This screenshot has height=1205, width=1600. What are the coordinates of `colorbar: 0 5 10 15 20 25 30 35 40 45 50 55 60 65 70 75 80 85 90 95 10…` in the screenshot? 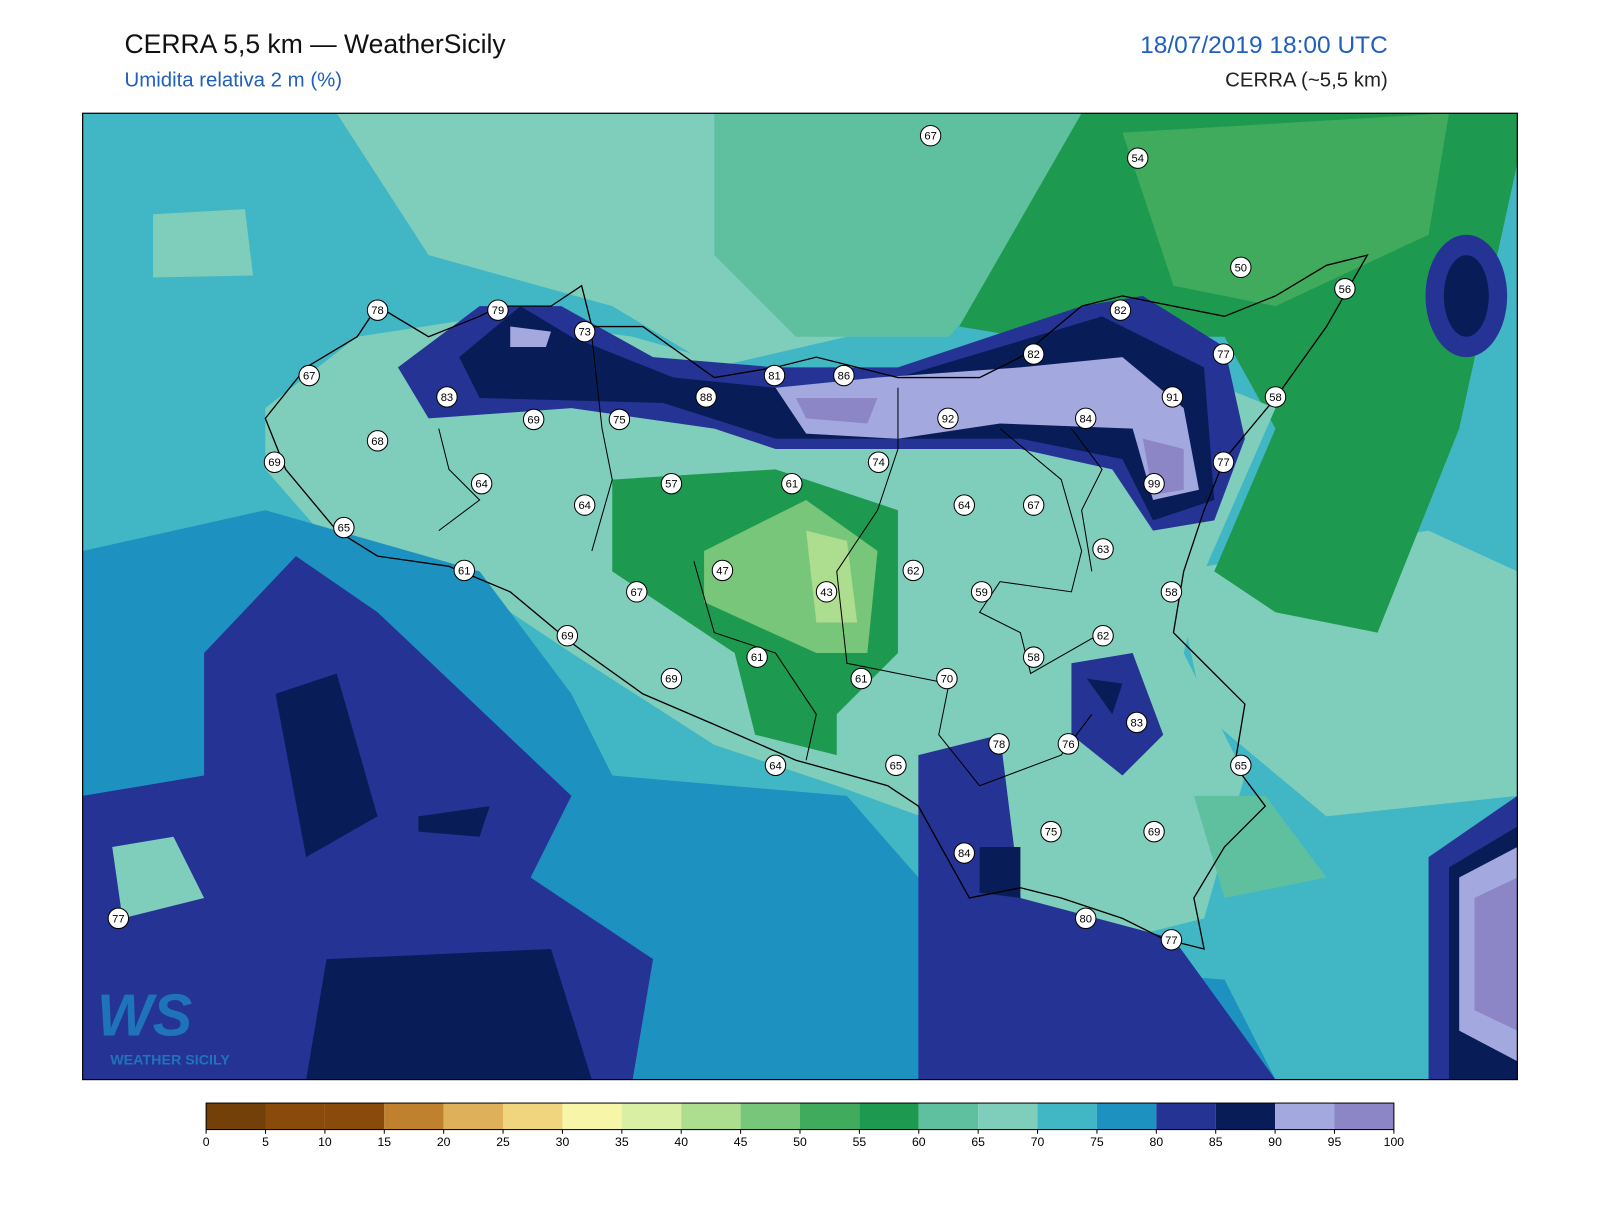 It's located at (803, 1125).